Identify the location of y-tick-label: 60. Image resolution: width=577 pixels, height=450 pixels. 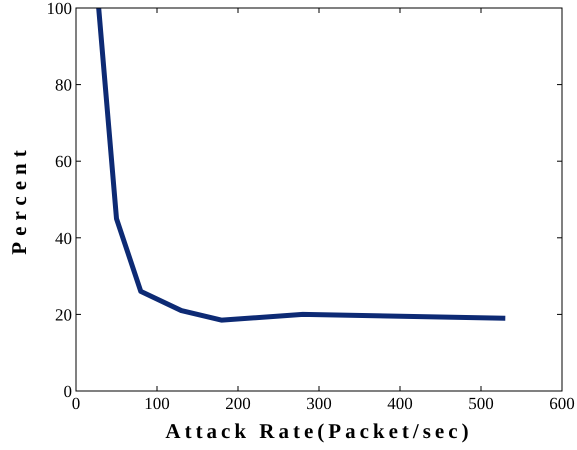
(63, 162).